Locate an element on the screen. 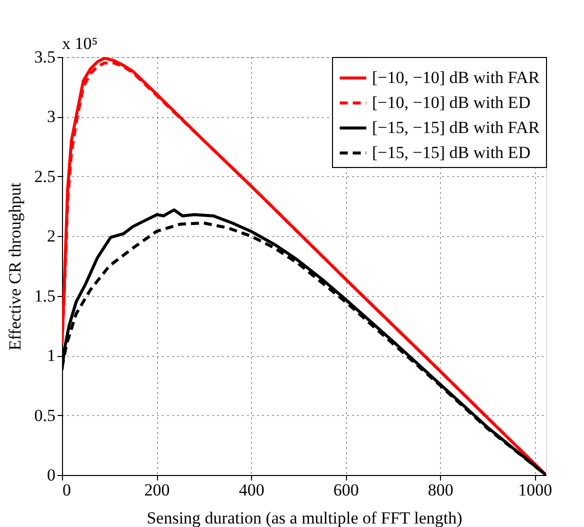  legend-label: [−15, −15] dB with FAR is located at coordinates (456, 127).